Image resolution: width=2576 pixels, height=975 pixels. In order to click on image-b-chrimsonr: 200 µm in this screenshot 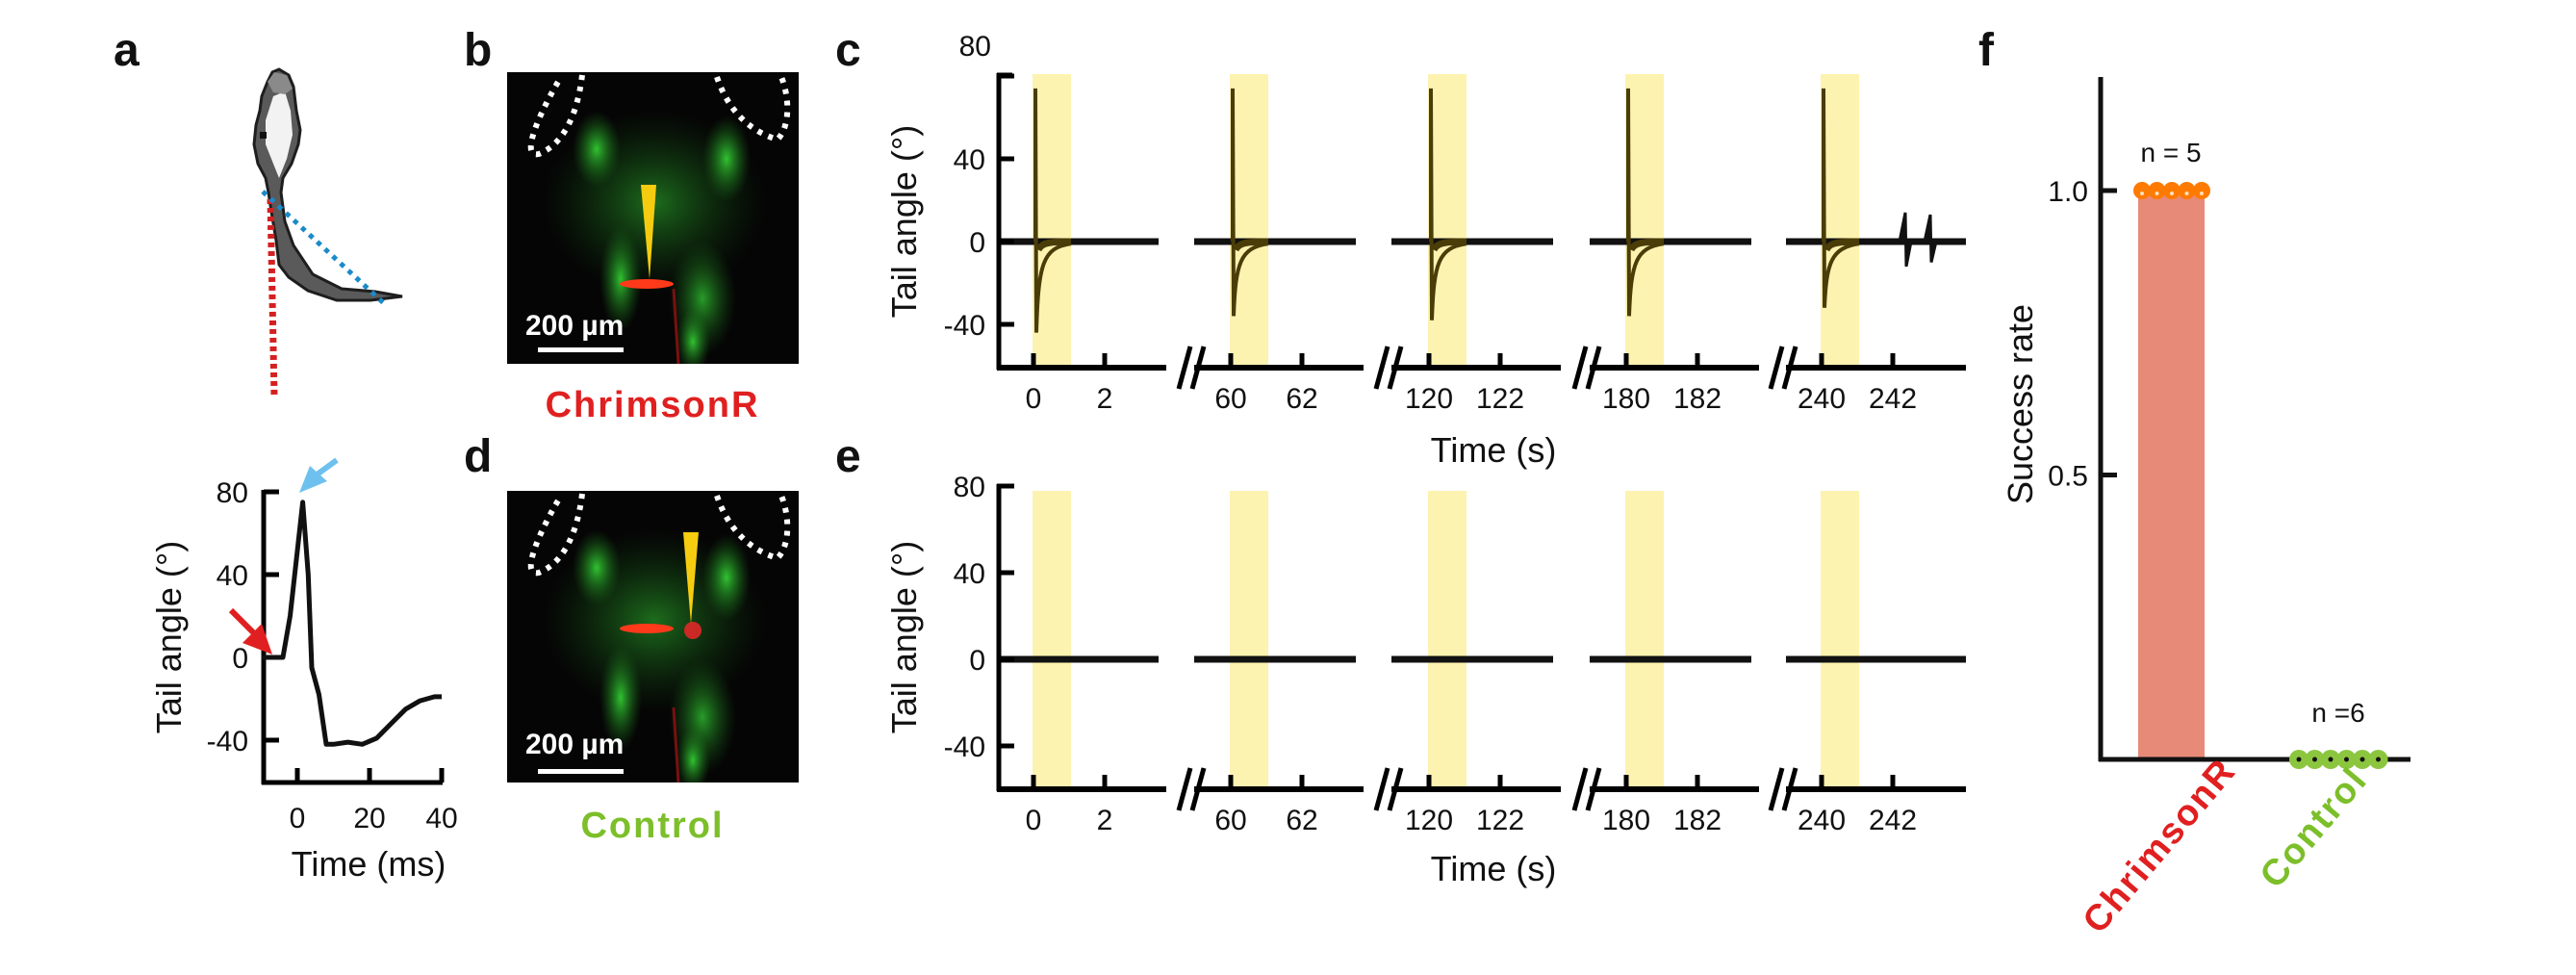, I will do `click(653, 218)`.